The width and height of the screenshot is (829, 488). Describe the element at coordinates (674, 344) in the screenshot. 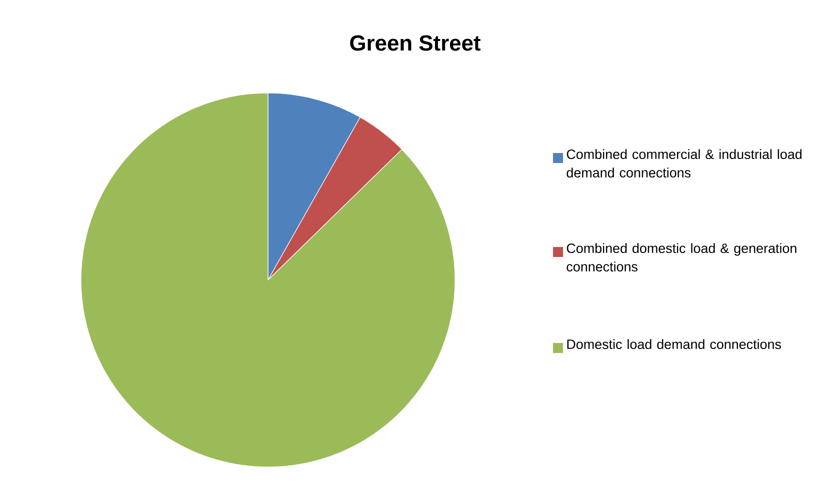

I see `legend-label: Domestic load demand connections` at that location.